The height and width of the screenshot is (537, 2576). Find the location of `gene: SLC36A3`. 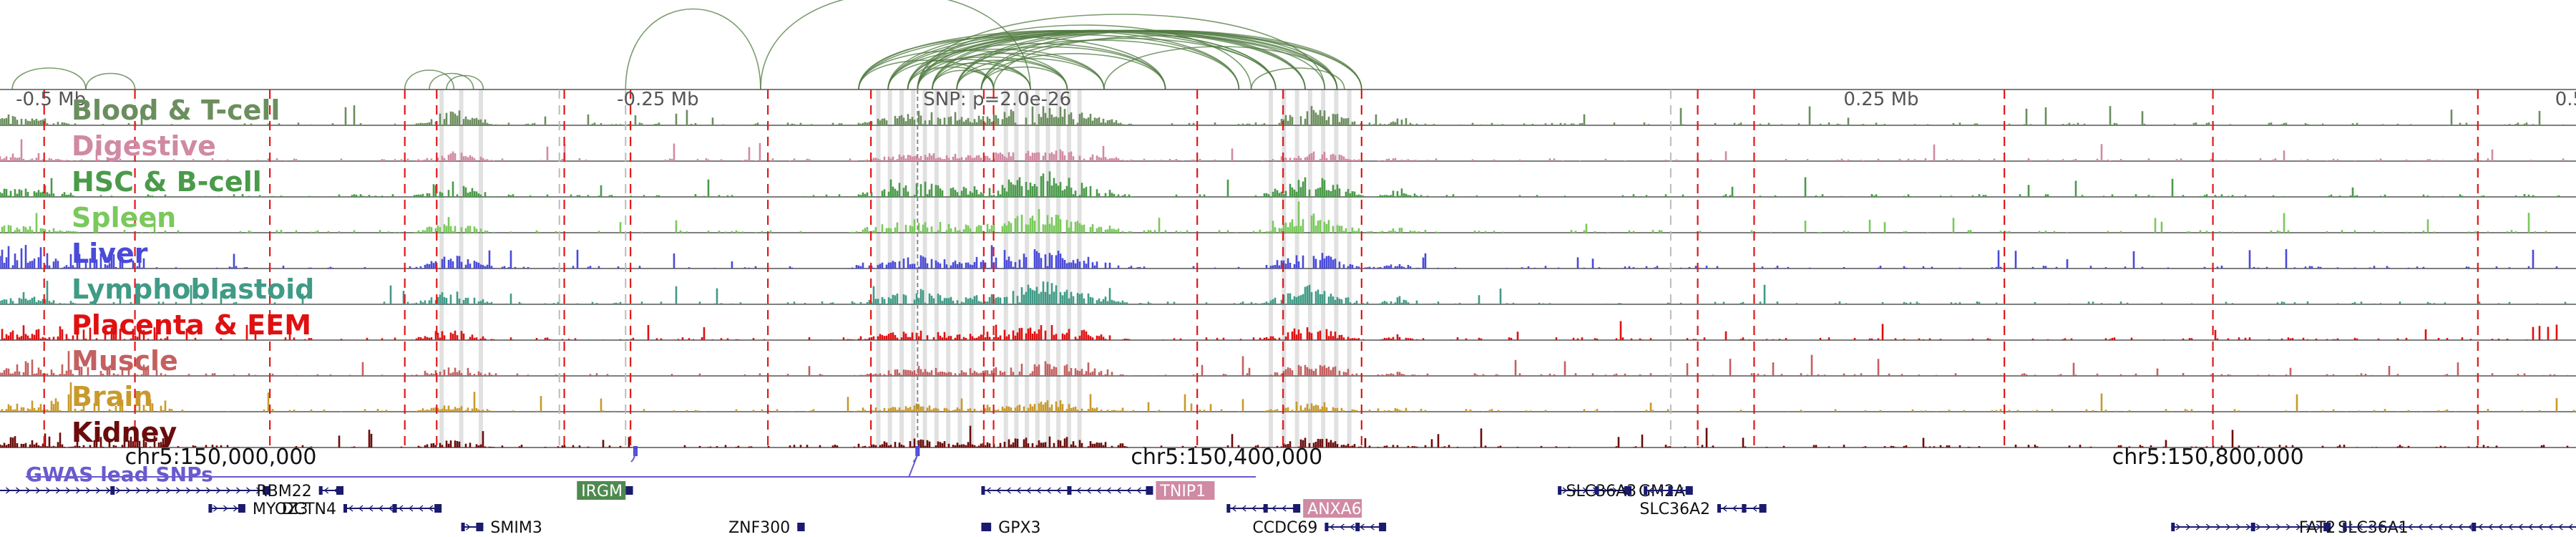

gene: SLC36A3 is located at coordinates (1629, 491).